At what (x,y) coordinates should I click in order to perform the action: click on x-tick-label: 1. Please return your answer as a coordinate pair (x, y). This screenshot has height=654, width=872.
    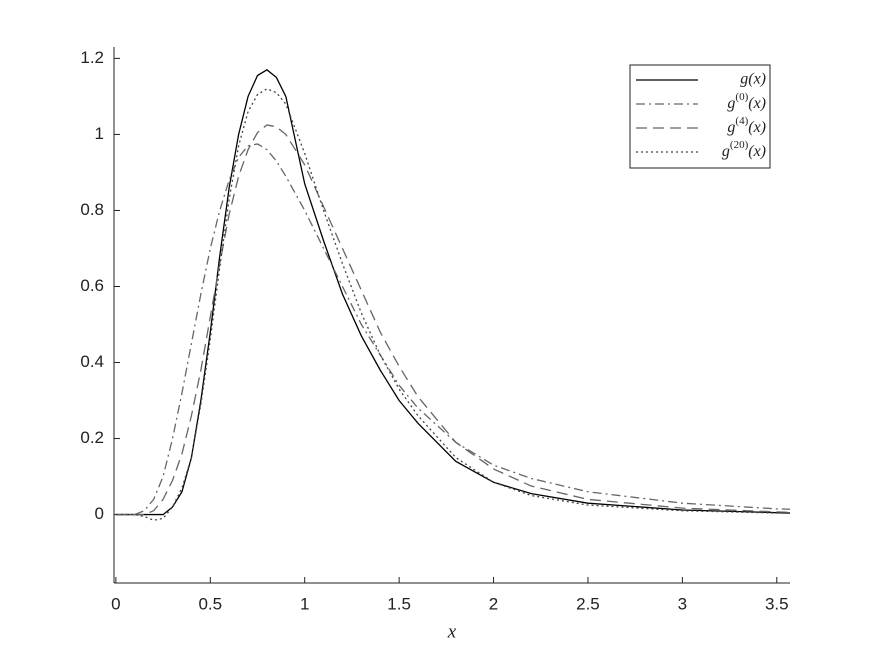
    Looking at the image, I should click on (304, 603).